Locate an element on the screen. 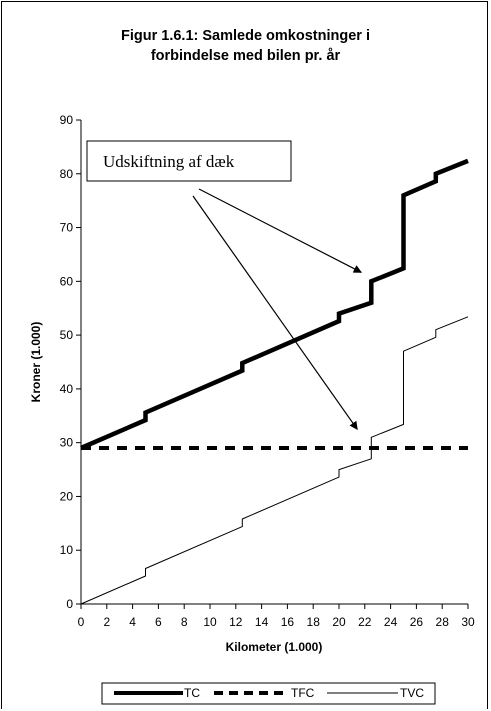  x-tick-label: 10 is located at coordinates (210, 622).